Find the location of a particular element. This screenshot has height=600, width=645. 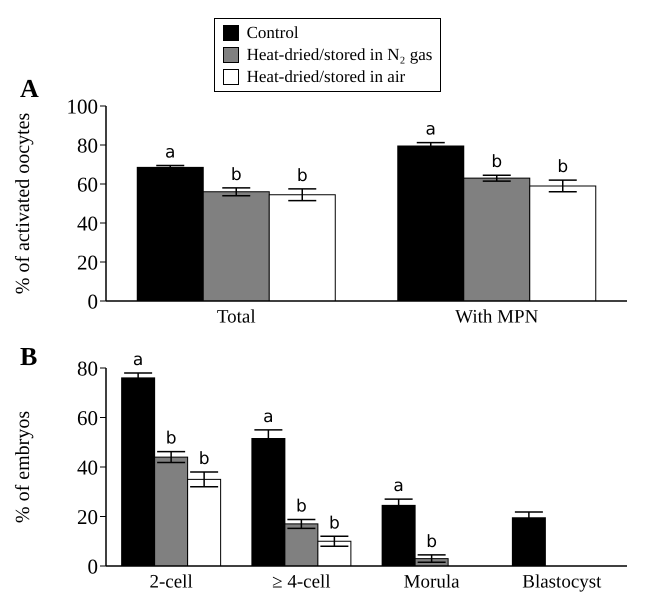

legend-label: Control is located at coordinates (272, 33).